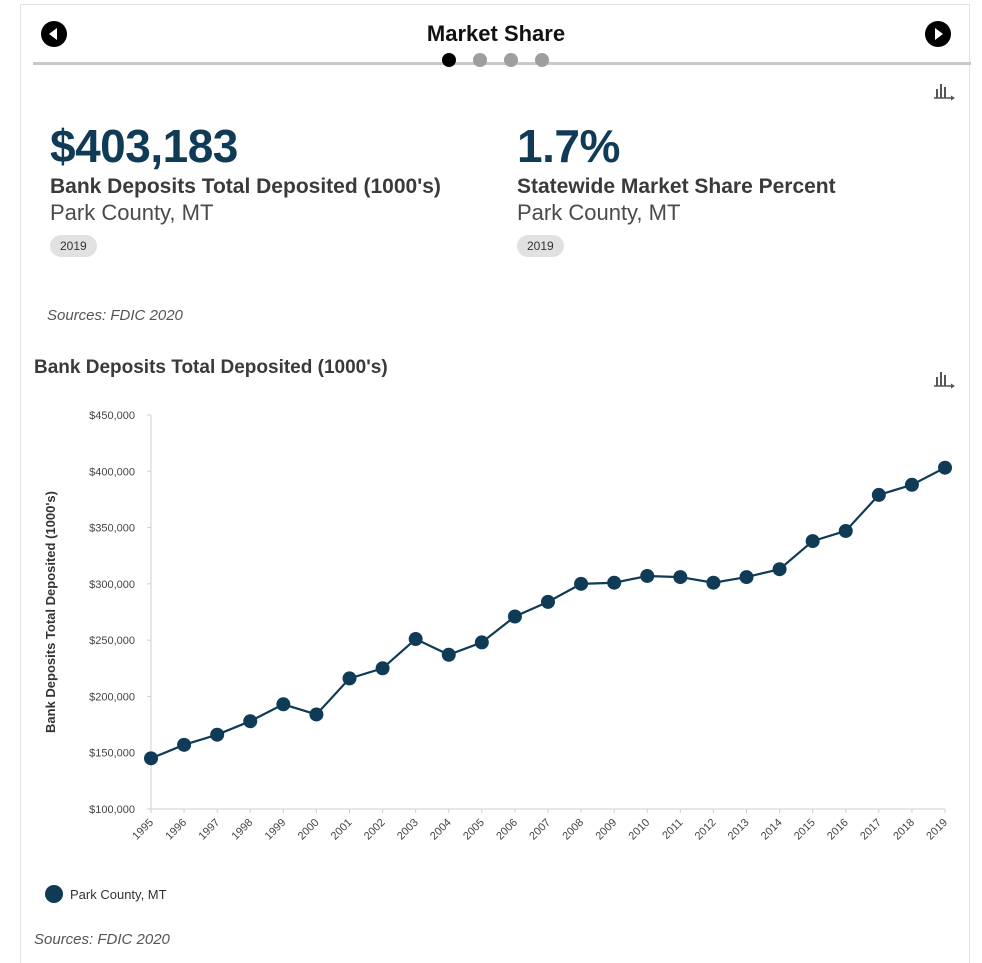 The width and height of the screenshot is (982, 963). I want to click on stat-value: $403,183, so click(144, 146).